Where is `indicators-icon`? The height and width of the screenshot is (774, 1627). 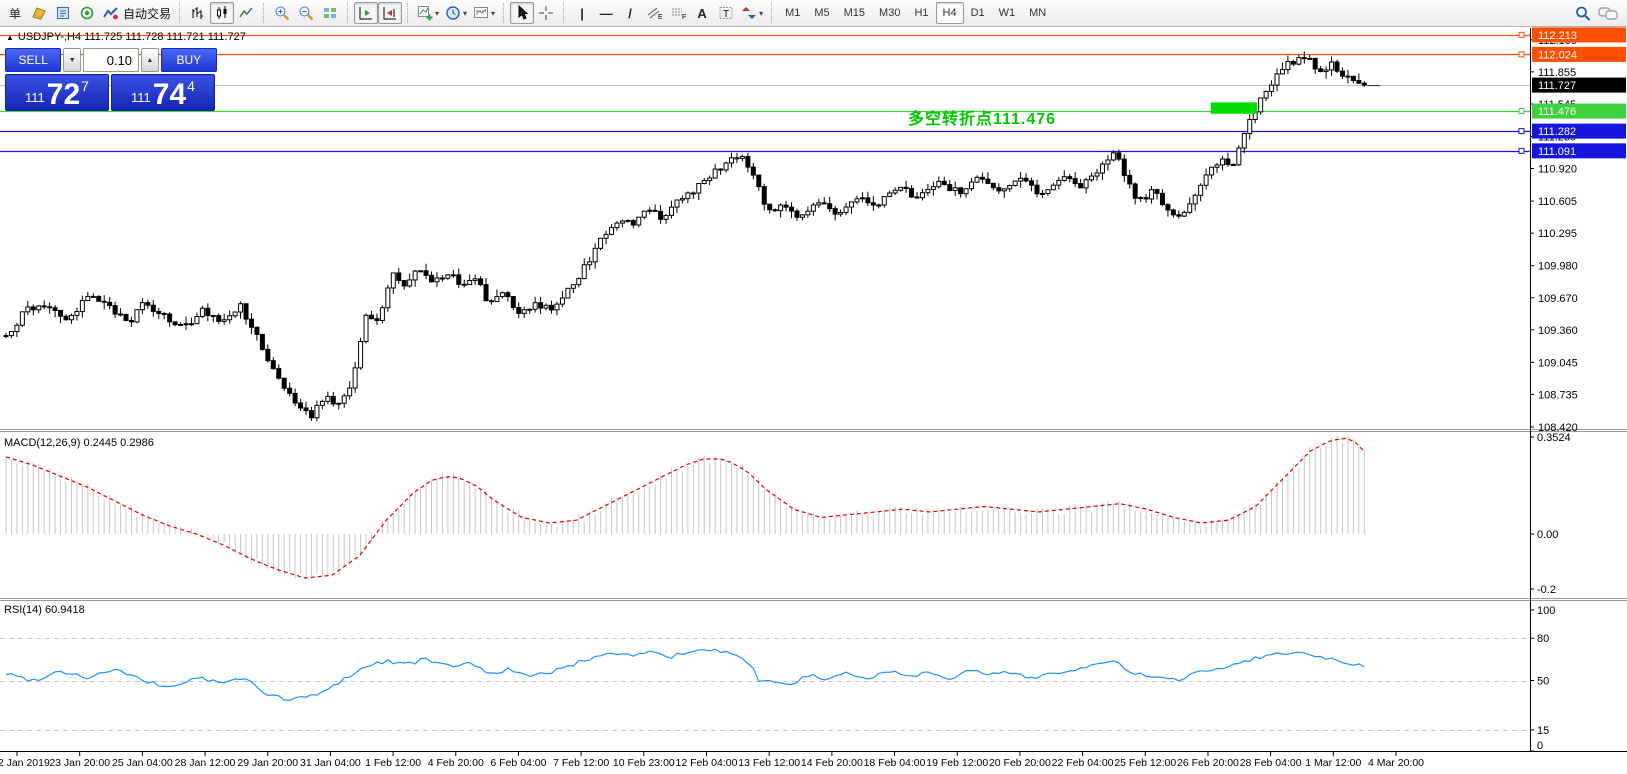 indicators-icon is located at coordinates (425, 13).